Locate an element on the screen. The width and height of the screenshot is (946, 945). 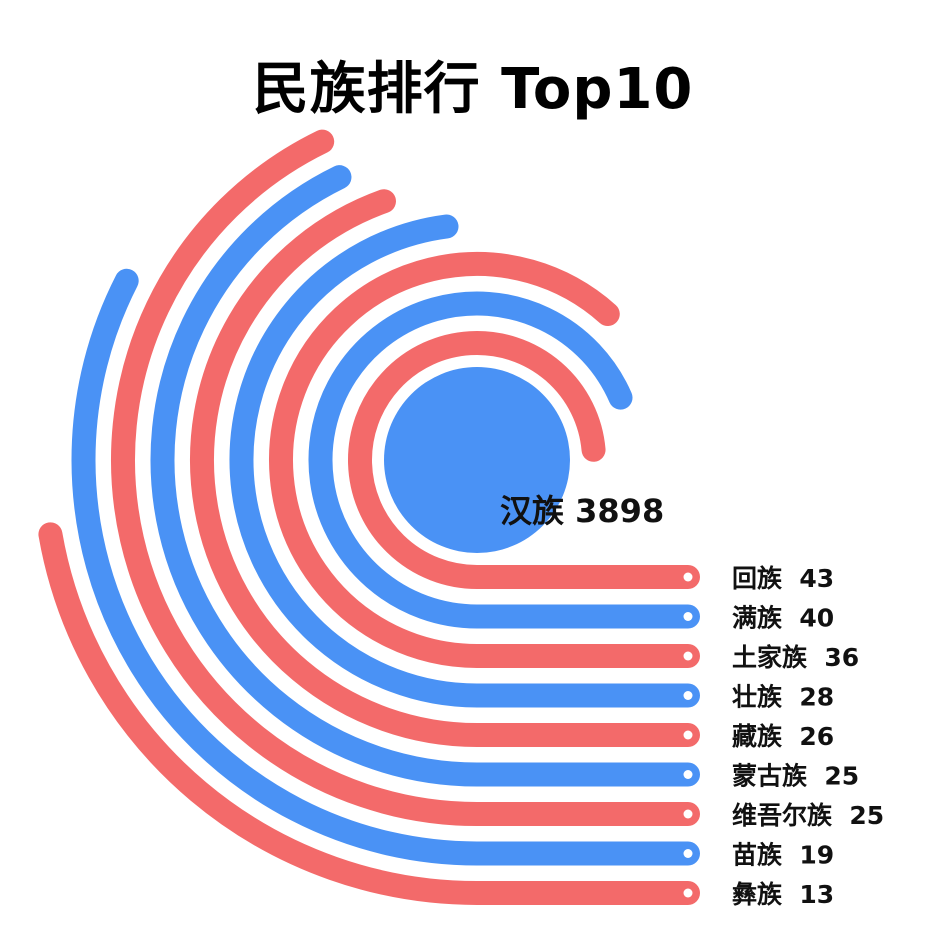
data-label-9: 彝族 13 is located at coordinates (783, 894).